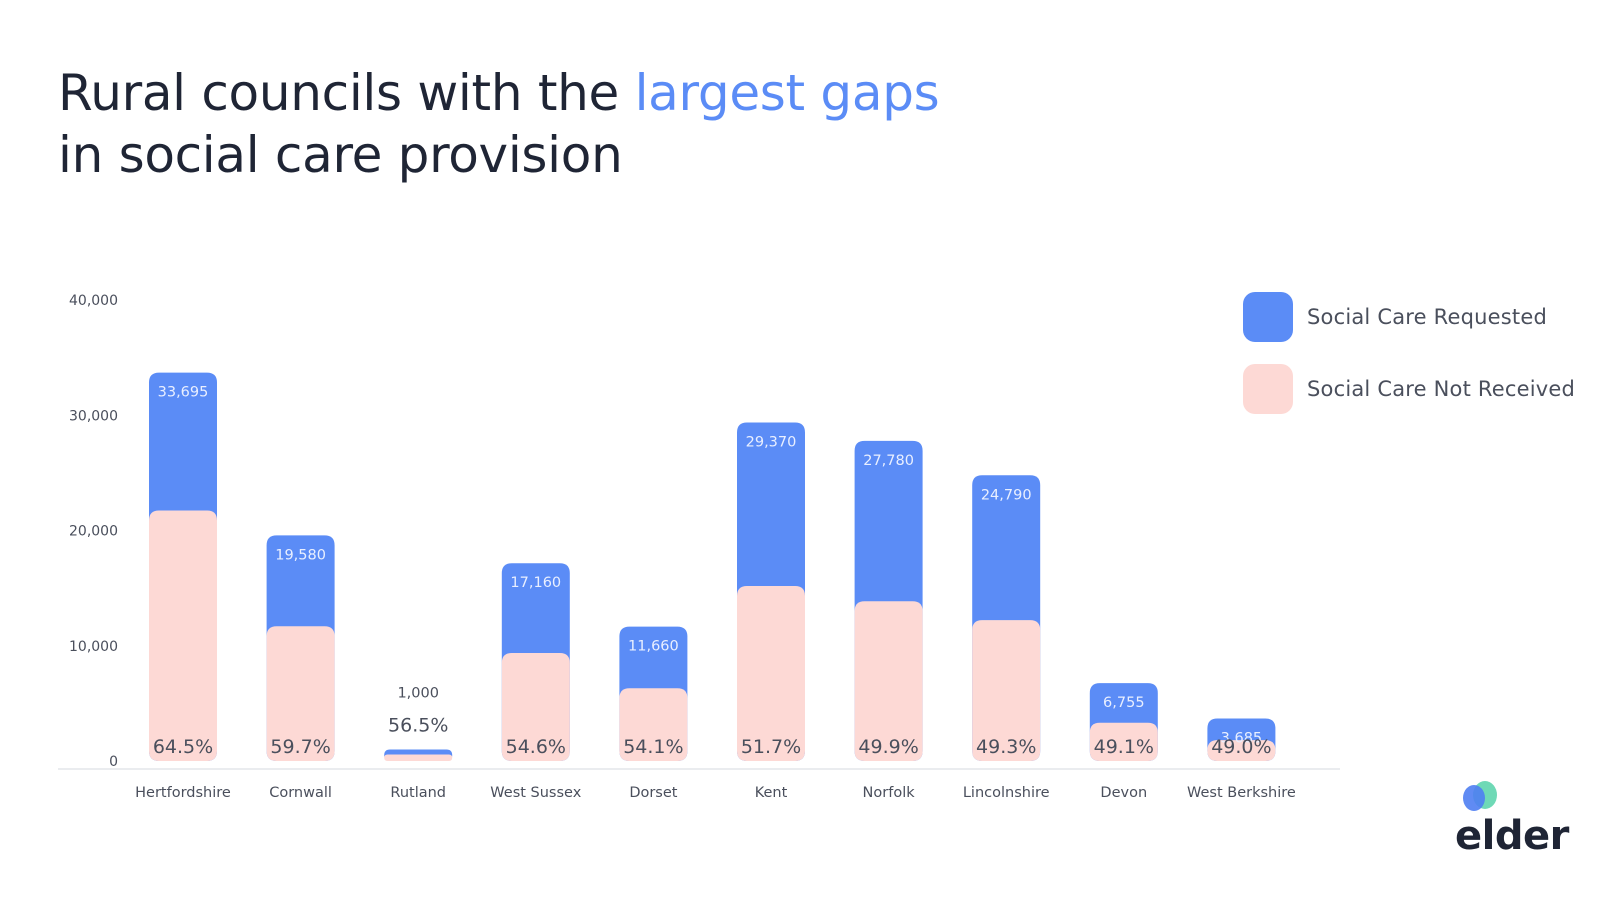 The image size is (1600, 909). What do you see at coordinates (300, 747) in the screenshot?
I see `percent-label: 59.7%` at bounding box center [300, 747].